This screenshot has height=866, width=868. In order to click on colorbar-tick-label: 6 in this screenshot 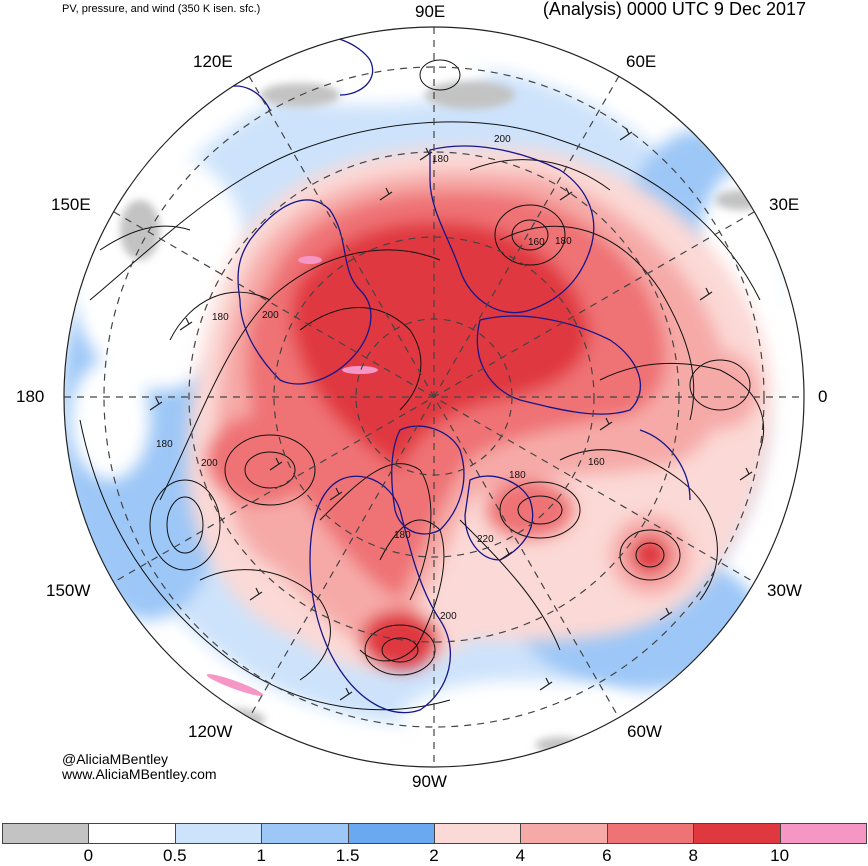, I will do `click(607, 855)`.